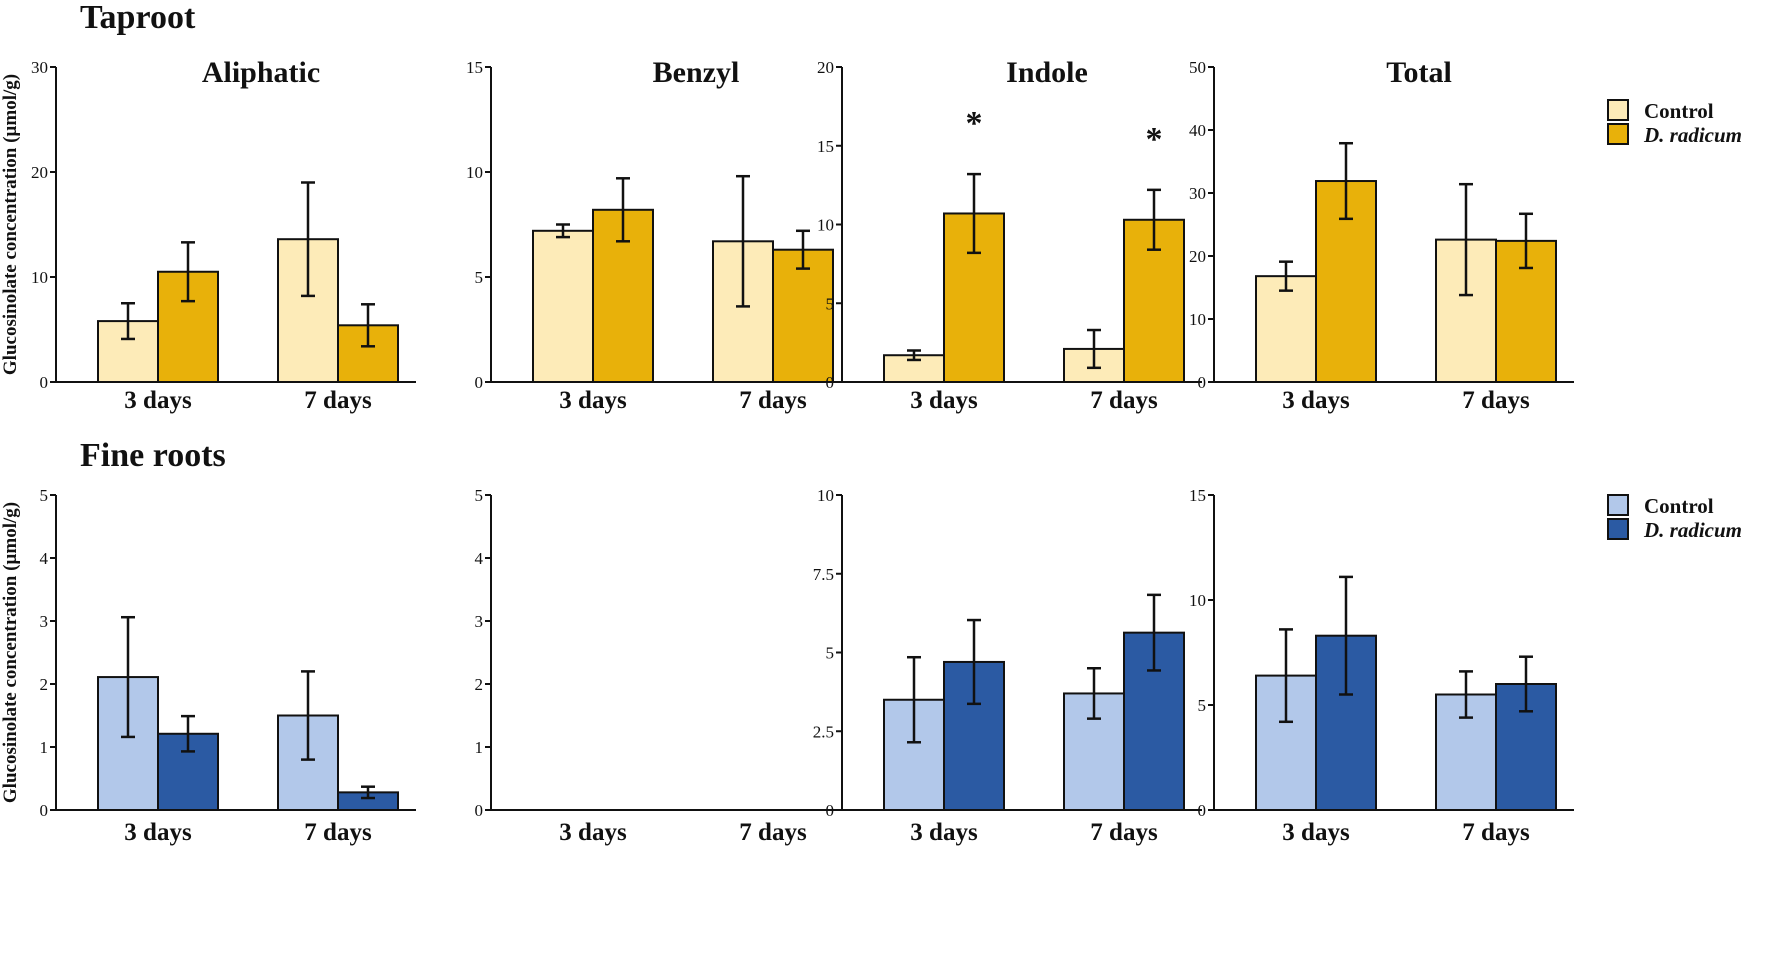 The height and width of the screenshot is (962, 1772). Describe the element at coordinates (10, 224) in the screenshot. I see `y-axis-label-taproot: Glucosinolate concentration (µmol/g)` at that location.